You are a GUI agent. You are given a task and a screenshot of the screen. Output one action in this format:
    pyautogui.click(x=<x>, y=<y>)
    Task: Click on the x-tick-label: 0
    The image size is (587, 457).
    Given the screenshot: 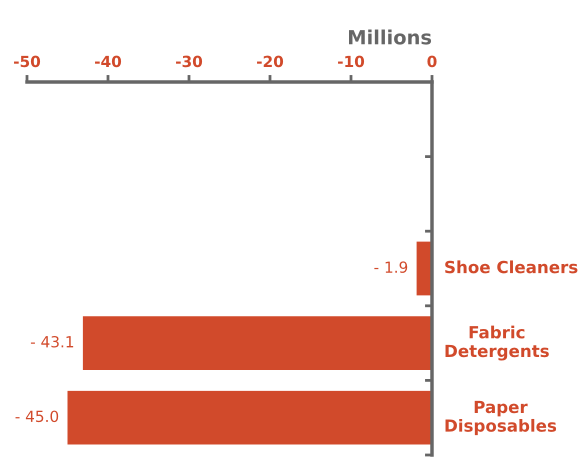 What is the action you would take?
    pyautogui.click(x=432, y=62)
    